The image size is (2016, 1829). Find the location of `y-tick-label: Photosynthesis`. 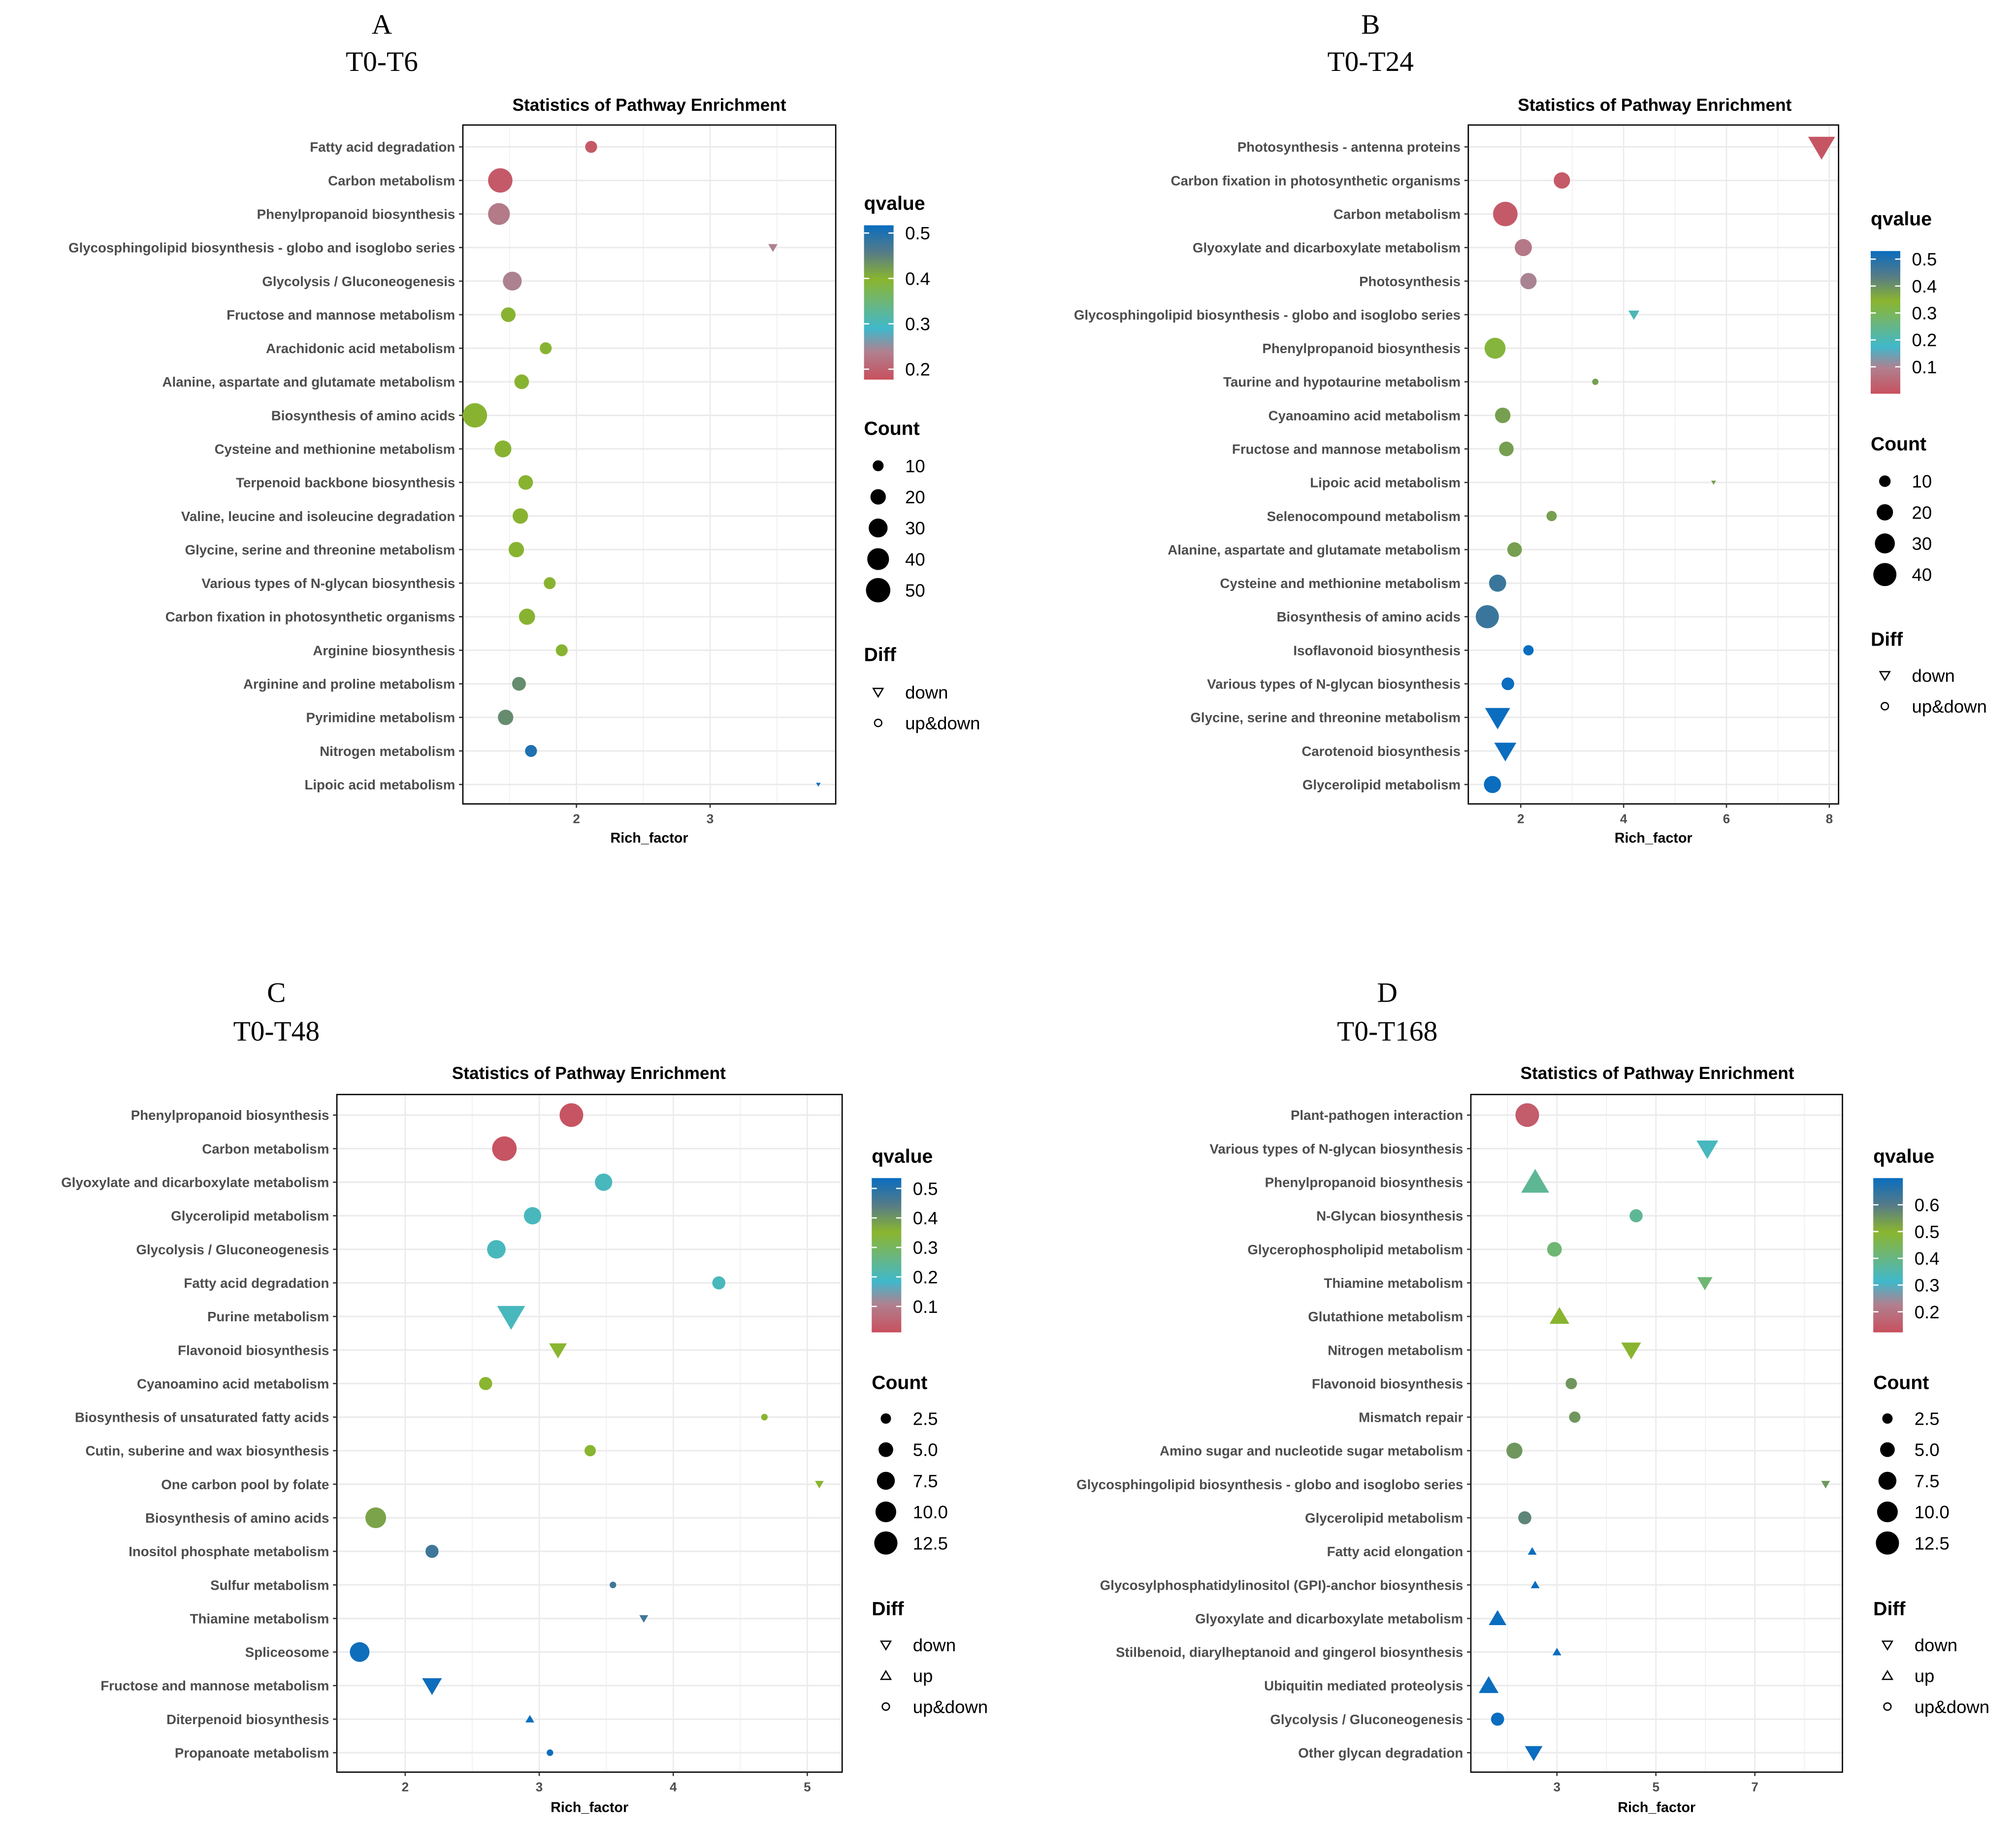

y-tick-label: Photosynthesis is located at coordinates (1410, 281).